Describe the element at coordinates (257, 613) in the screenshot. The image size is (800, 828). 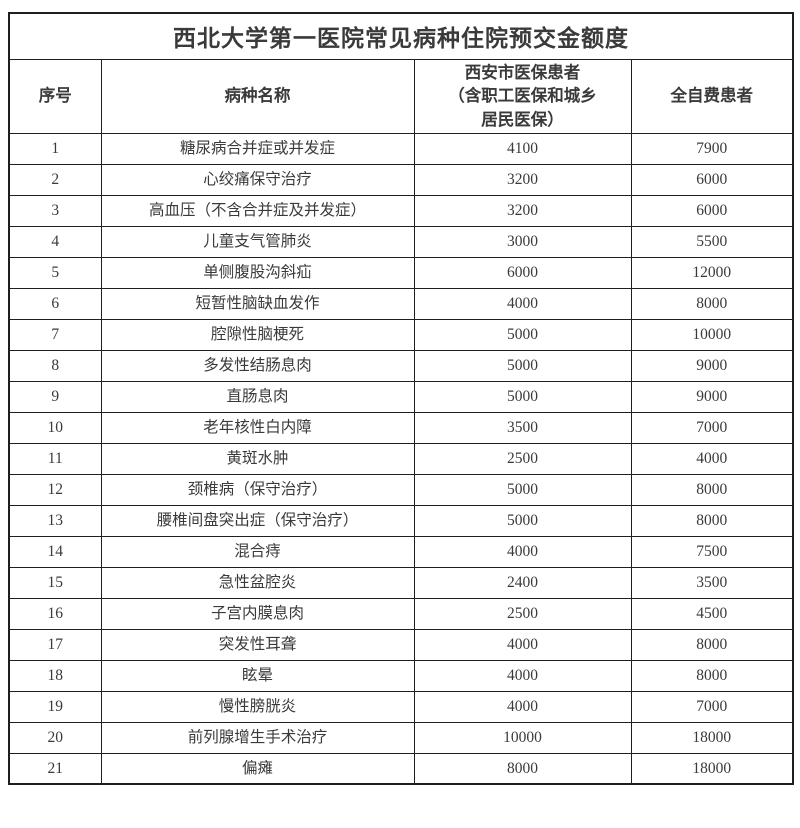
I see `disease-name-cell: 子宫内膜息肉` at that location.